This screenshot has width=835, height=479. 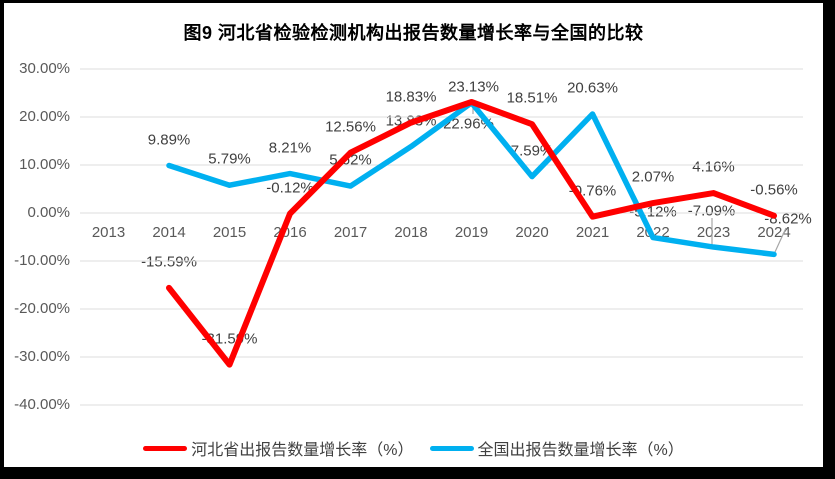 I want to click on data-label: -0.12%, so click(x=290, y=188).